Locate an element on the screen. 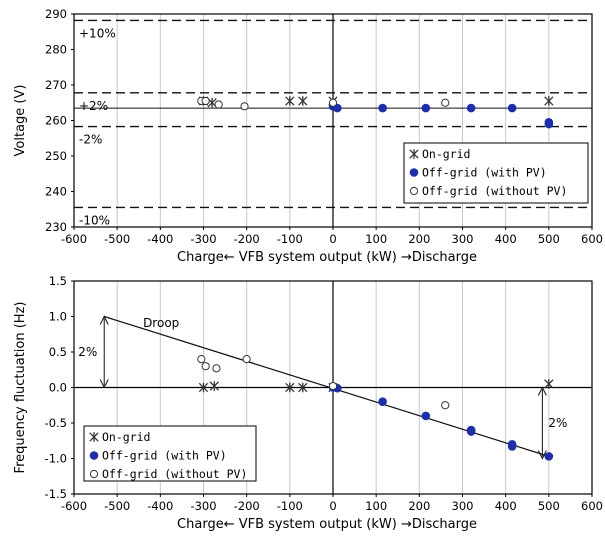  y-tick-label: 290 is located at coordinates (56, 14).